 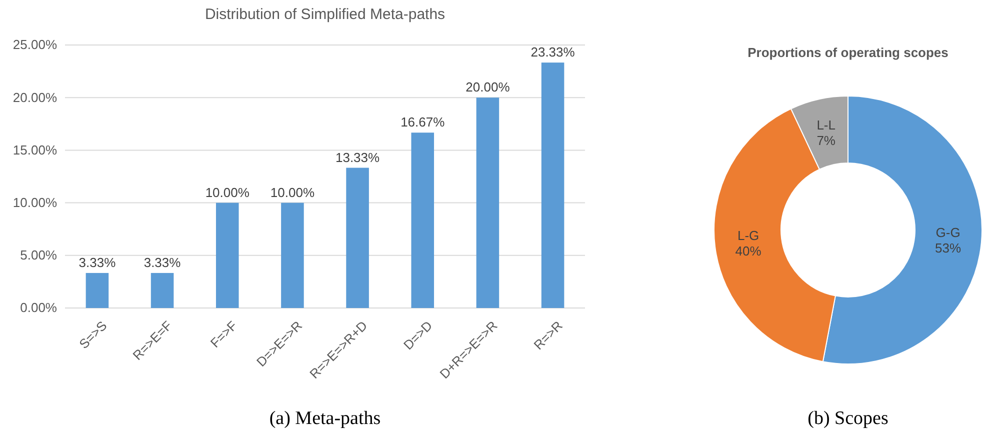 I want to click on chart-title: Distribution of Simplified Meta-paths, so click(x=325, y=14).